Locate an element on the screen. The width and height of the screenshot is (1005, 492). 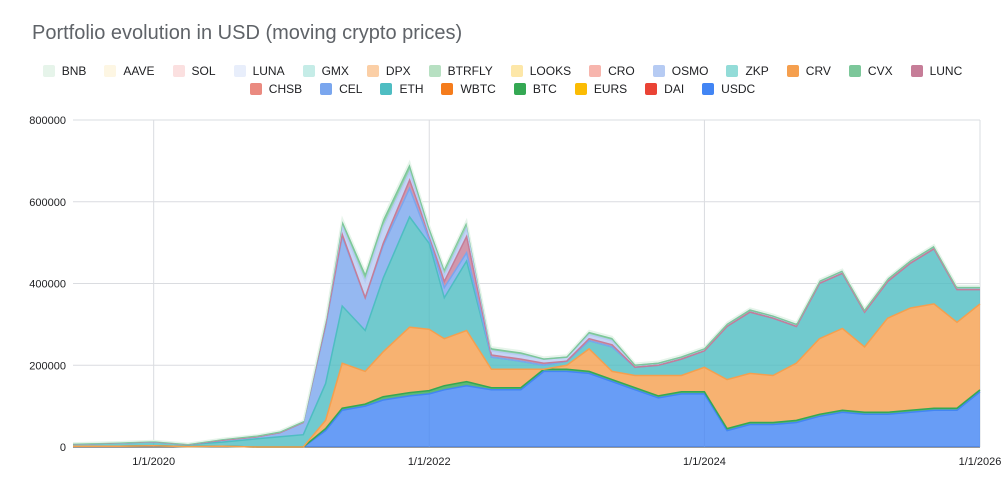
y-tick-label: 200000 is located at coordinates (47, 366).